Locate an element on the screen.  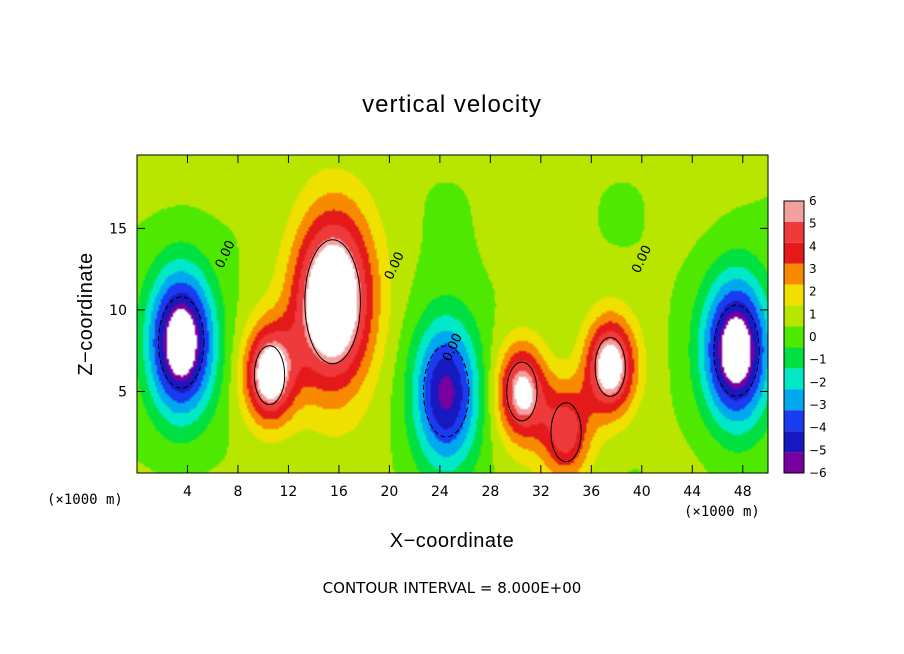
colorbar-tick-label: 2 is located at coordinates (813, 292).